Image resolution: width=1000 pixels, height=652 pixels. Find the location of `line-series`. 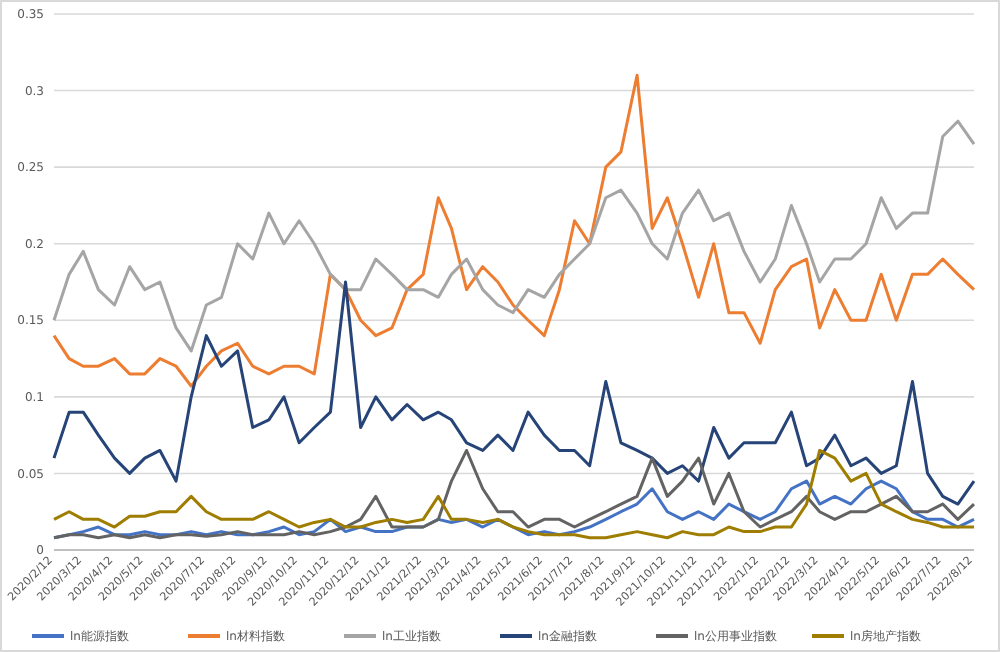

line-series is located at coordinates (514, 494).